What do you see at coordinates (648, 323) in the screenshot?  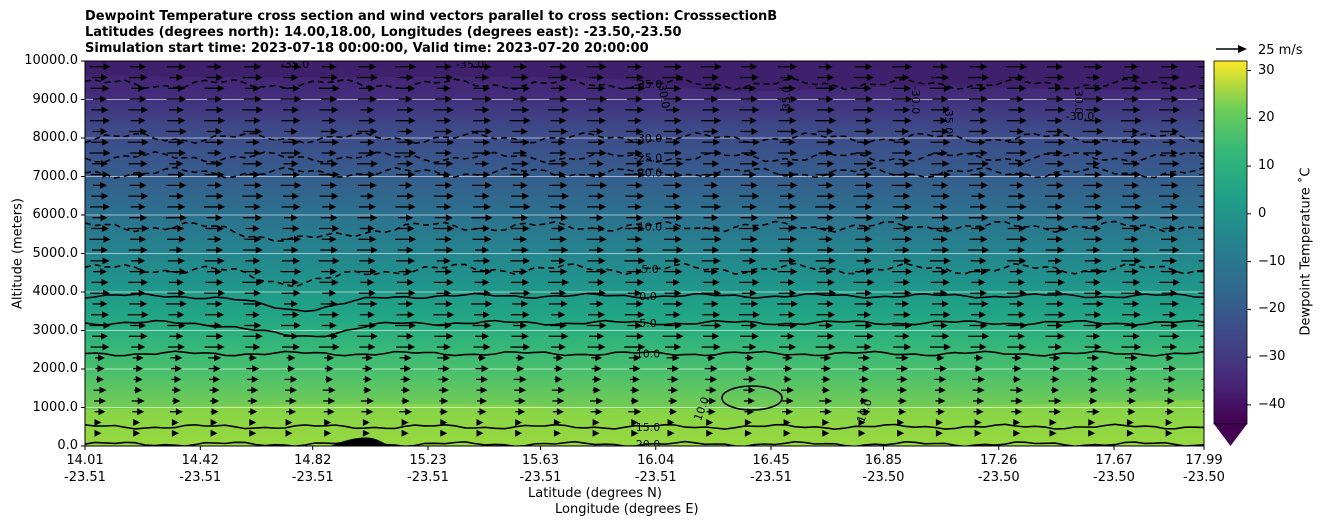 I see `contour-label: 5.0` at bounding box center [648, 323].